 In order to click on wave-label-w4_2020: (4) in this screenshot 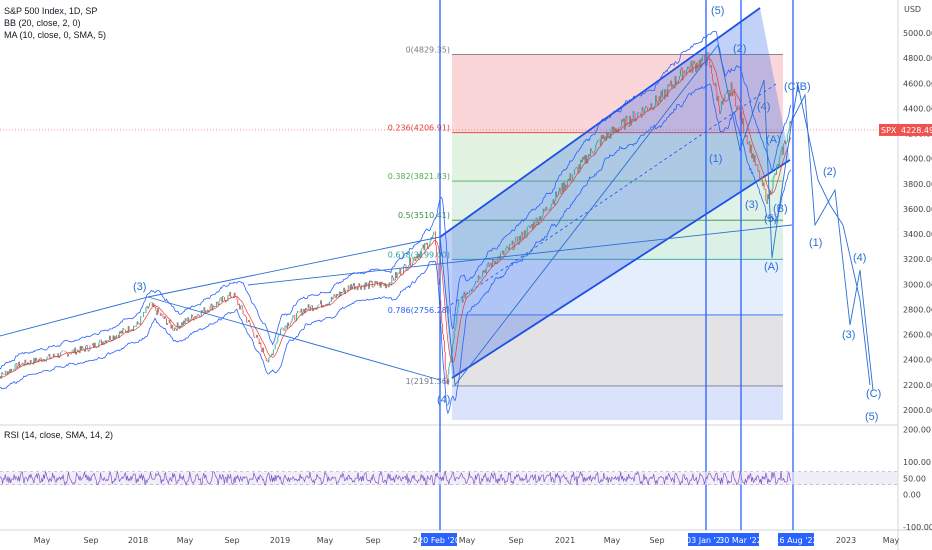, I will do `click(443, 400)`.